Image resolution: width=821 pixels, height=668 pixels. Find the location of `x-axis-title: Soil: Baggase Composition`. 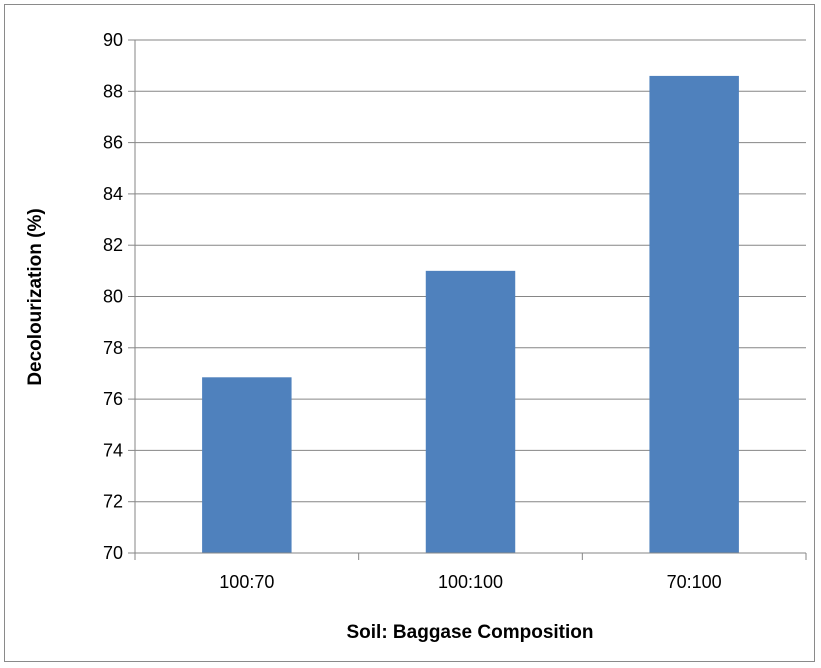

x-axis-title: Soil: Baggase Composition is located at coordinates (469, 632).